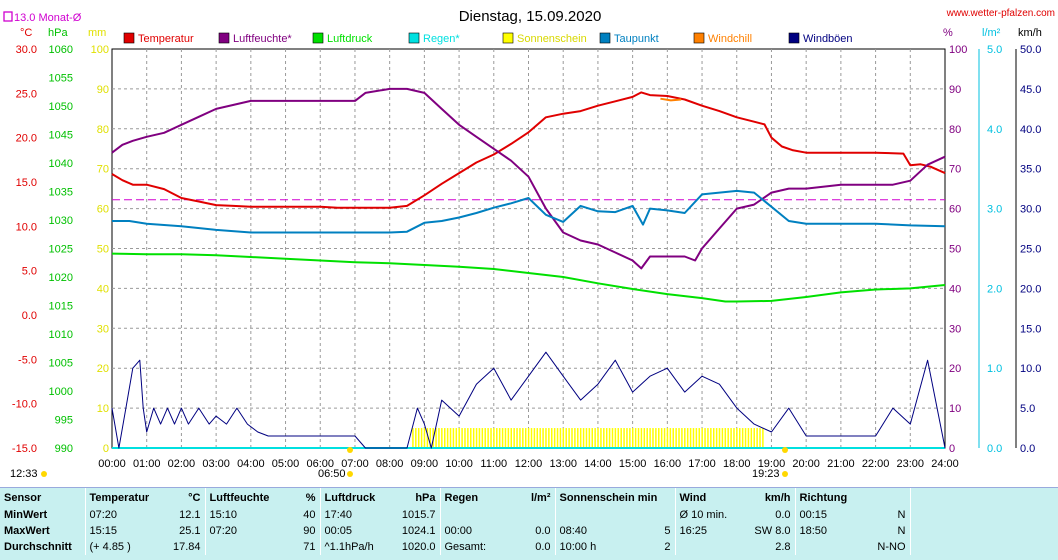 The height and width of the screenshot is (560, 1058). Describe the element at coordinates (61, 107) in the screenshot. I see `pressure-axis-tick-label: 1050` at that location.